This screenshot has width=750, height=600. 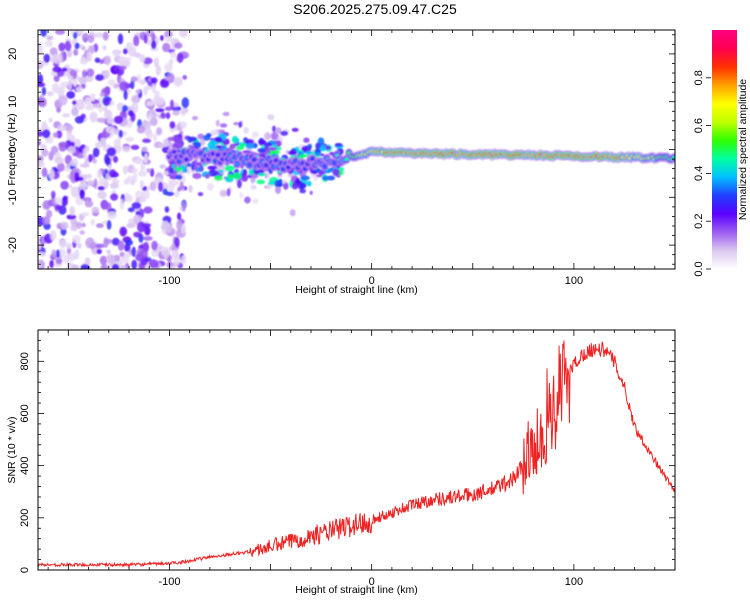 I want to click on y-tick-label: 600, so click(x=25, y=413).